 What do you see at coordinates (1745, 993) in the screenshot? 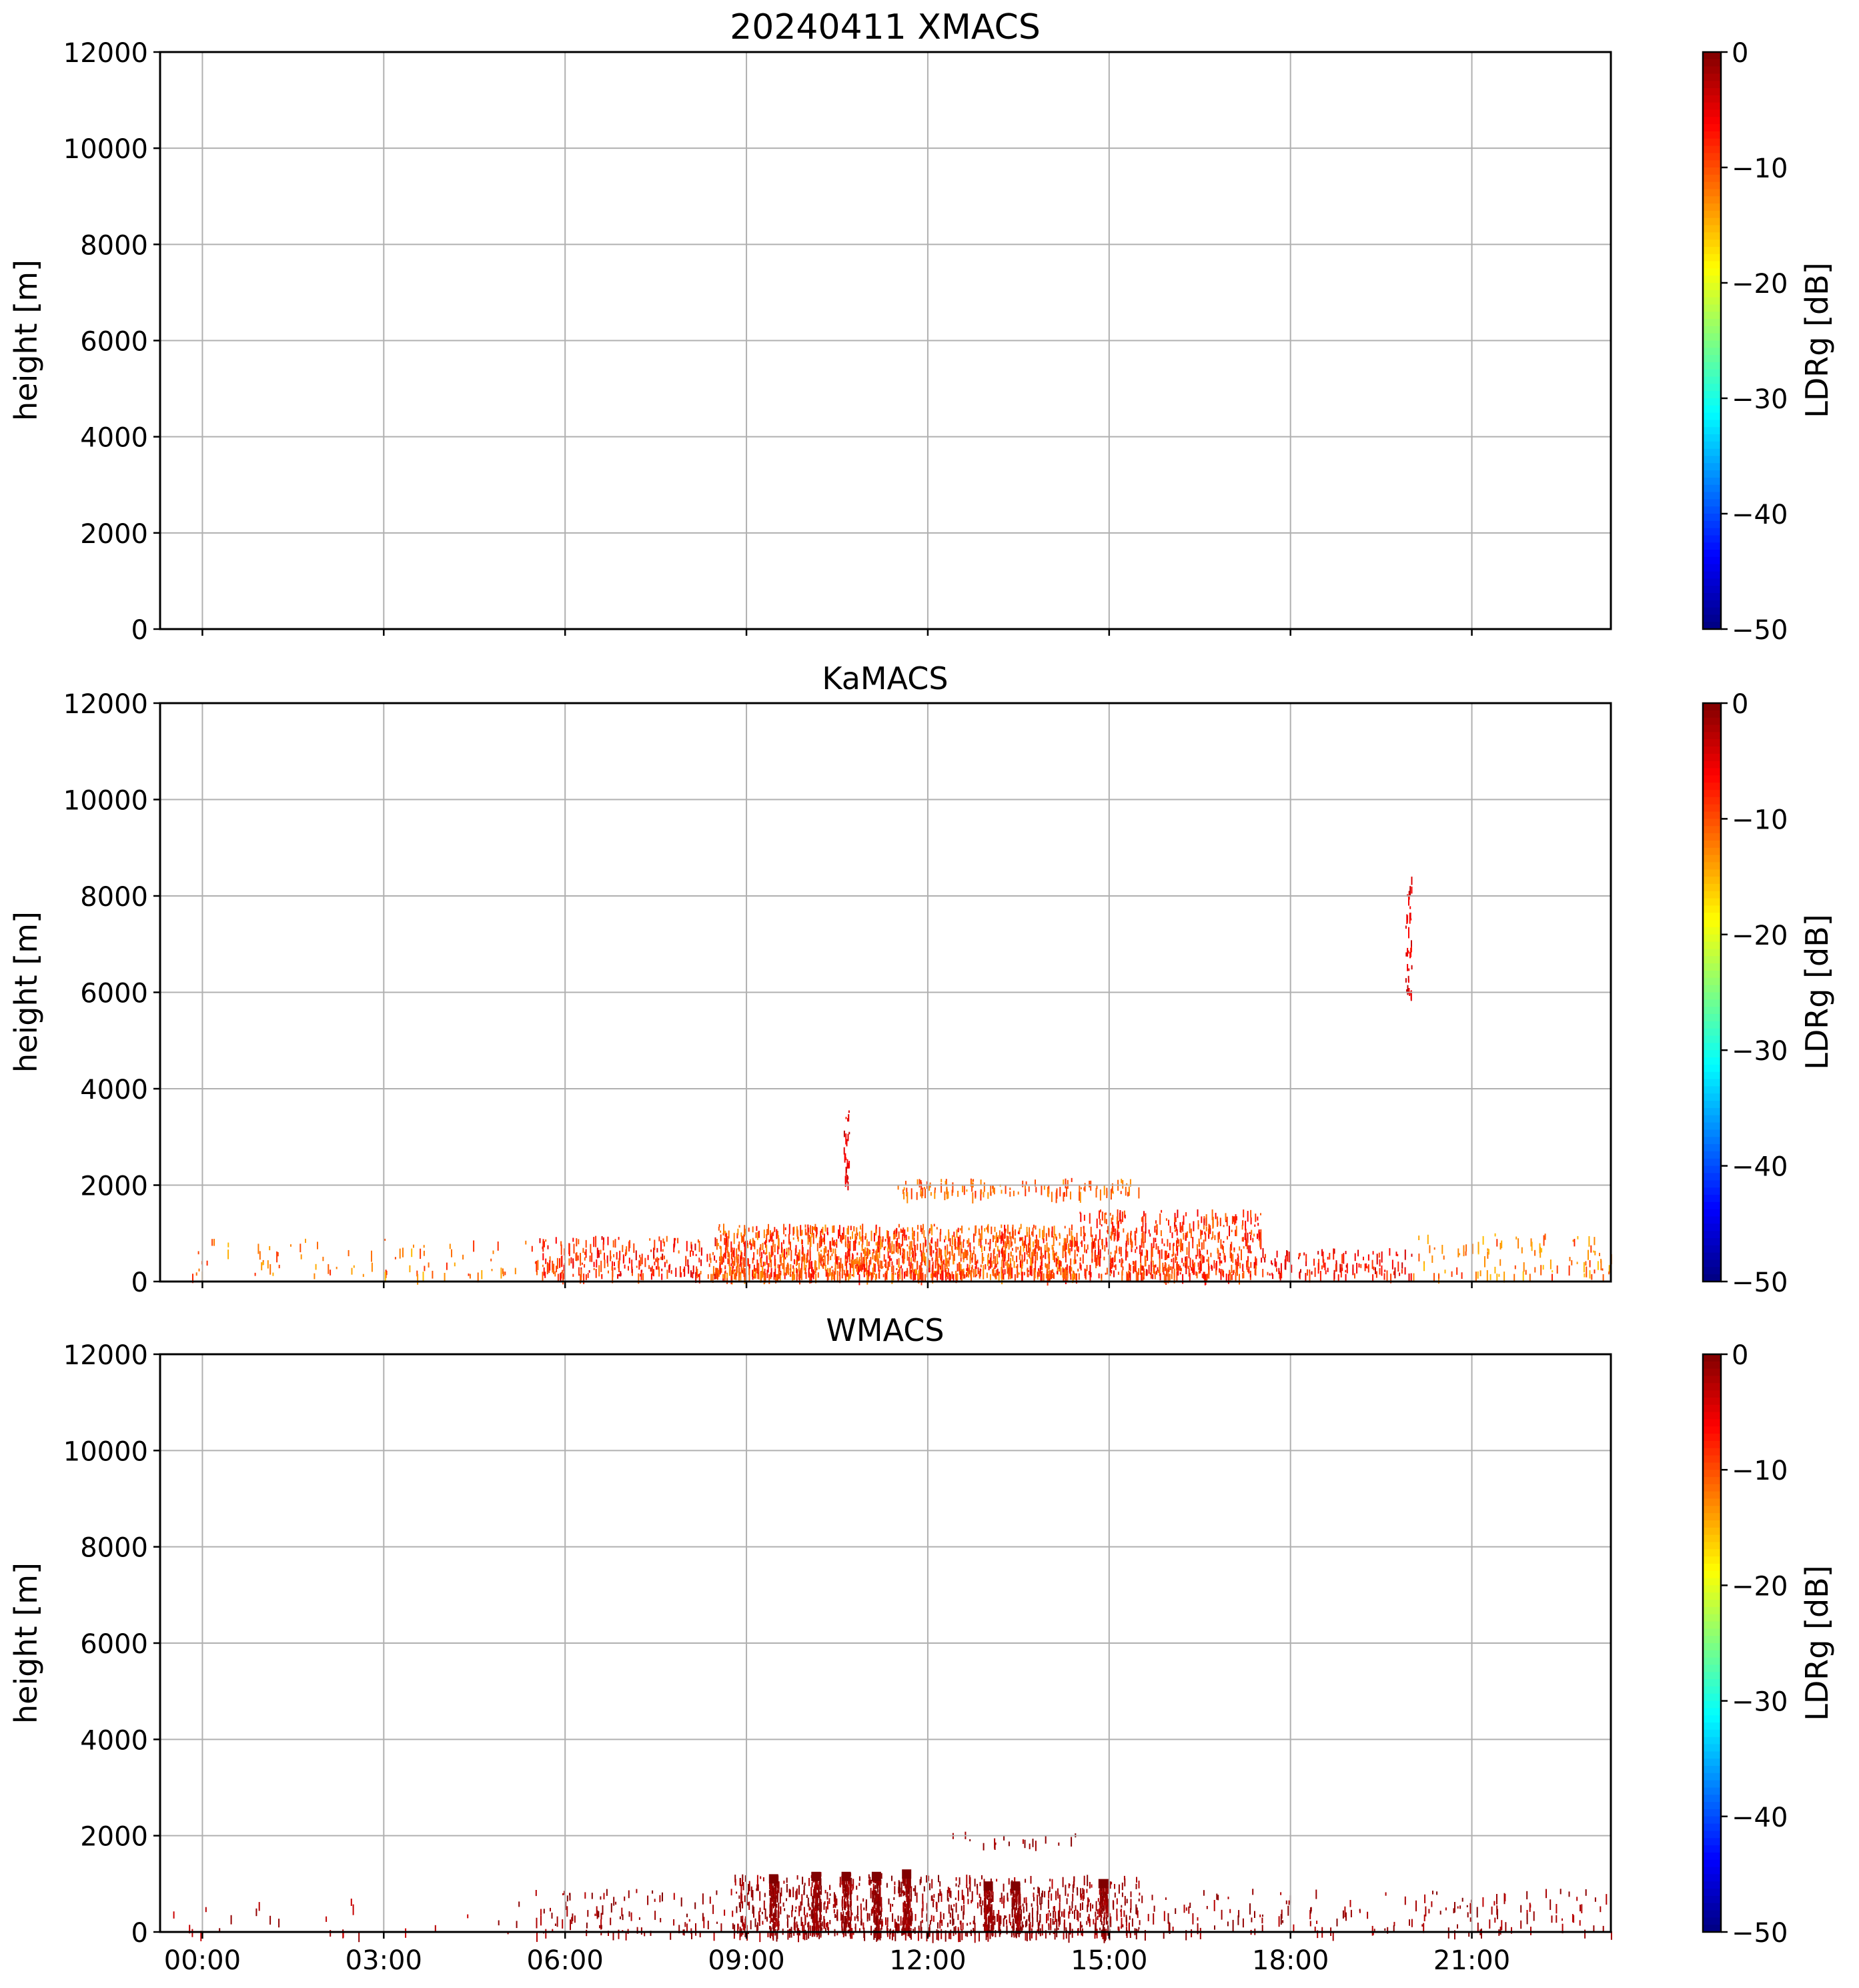
I see `colorbar: 0−10−20−30−40−50` at bounding box center [1745, 993].